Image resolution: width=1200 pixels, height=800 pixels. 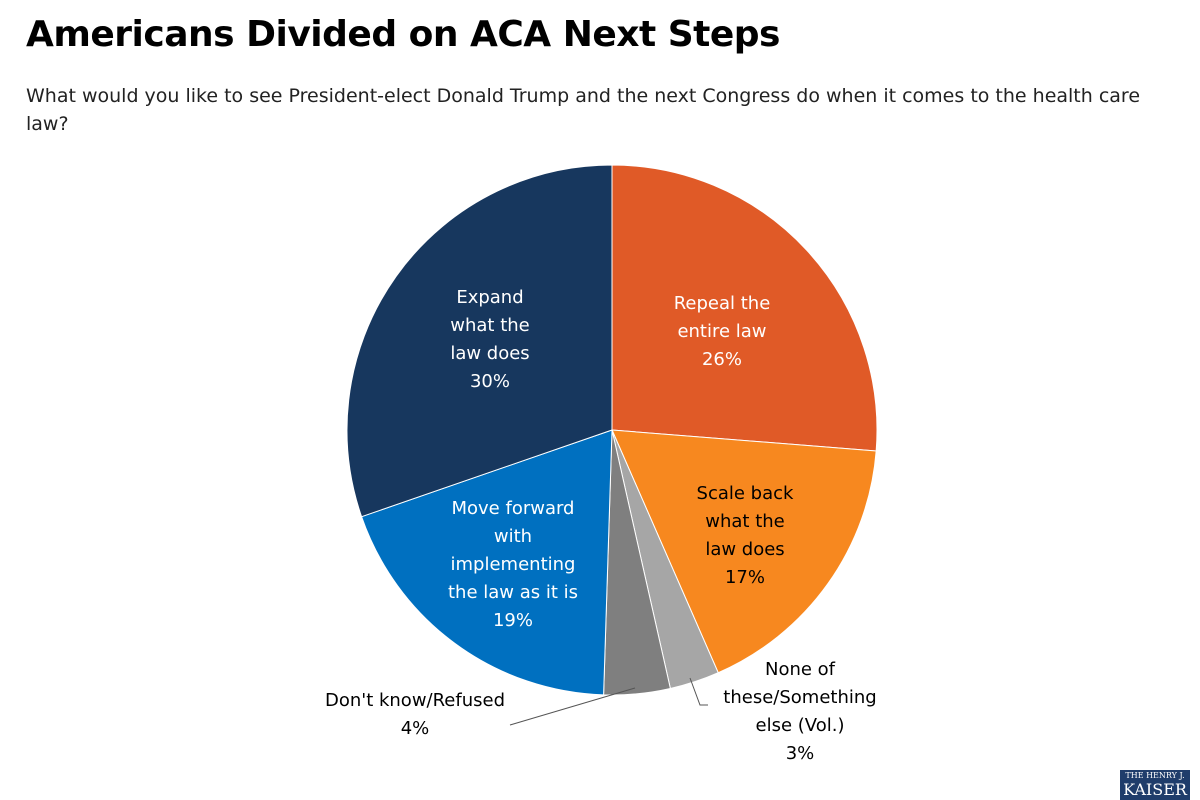 What do you see at coordinates (800, 697) in the screenshot?
I see `category-label: None of these/Something else (Vol.)` at bounding box center [800, 697].